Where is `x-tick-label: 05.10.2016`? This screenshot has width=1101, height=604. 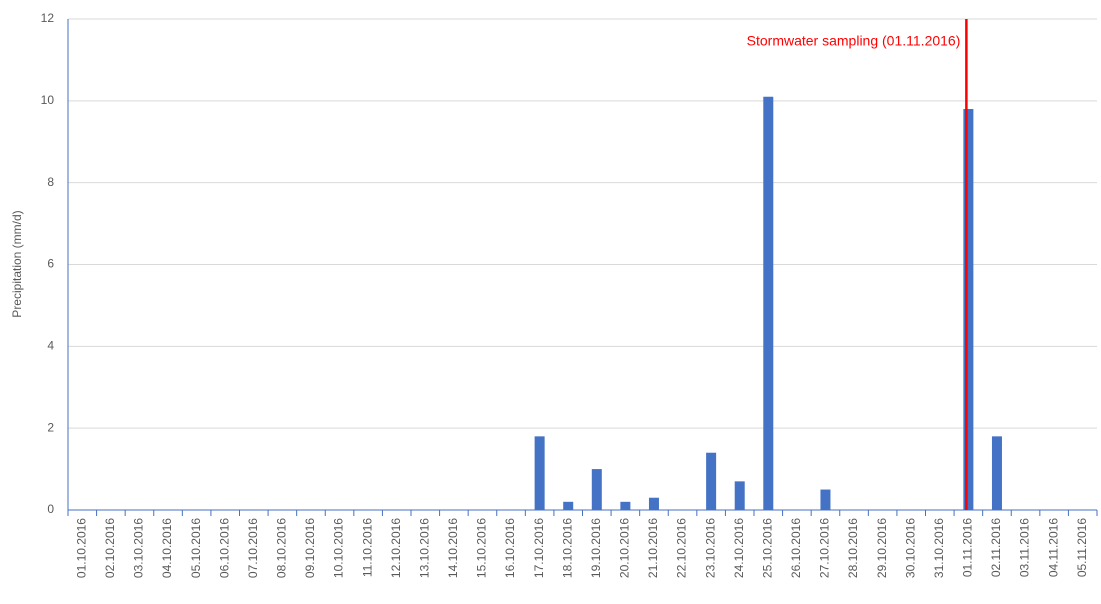 x-tick-label: 05.10.2016 is located at coordinates (196, 548).